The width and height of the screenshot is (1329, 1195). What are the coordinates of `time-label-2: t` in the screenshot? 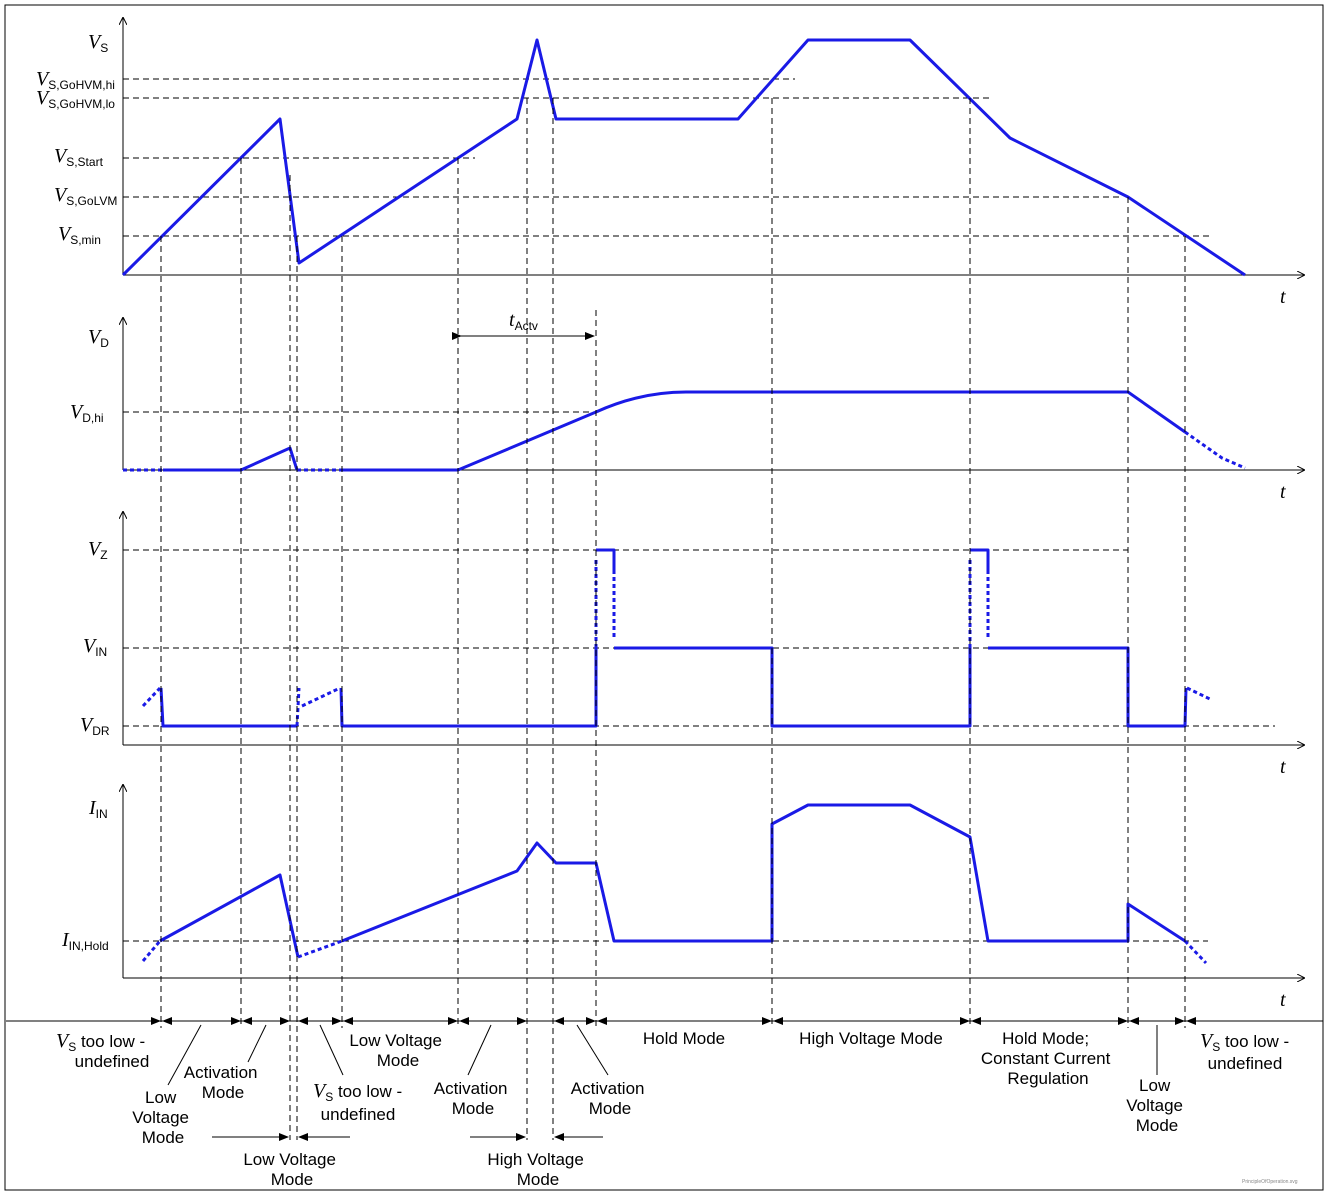 It's located at (1283, 492).